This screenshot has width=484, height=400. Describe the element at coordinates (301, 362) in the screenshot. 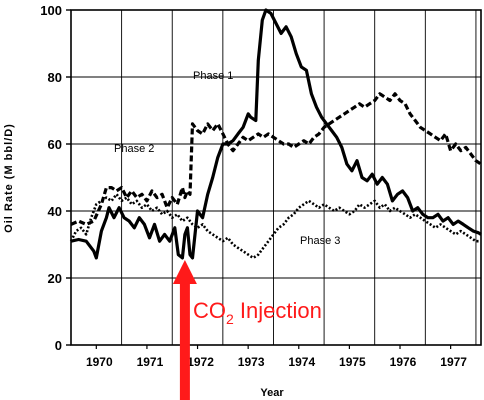

I see `x-tick-label: 1974` at that location.